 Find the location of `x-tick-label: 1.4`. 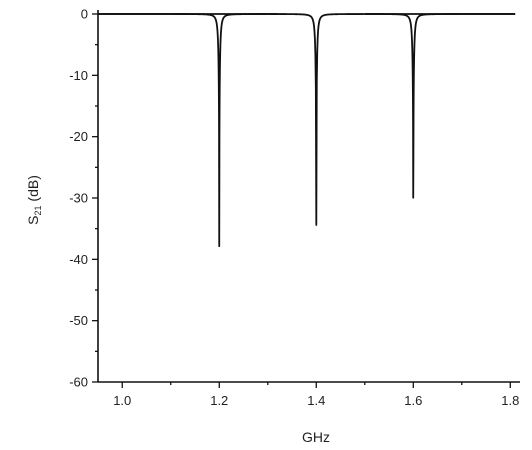

x-tick-label: 1.4 is located at coordinates (316, 400).